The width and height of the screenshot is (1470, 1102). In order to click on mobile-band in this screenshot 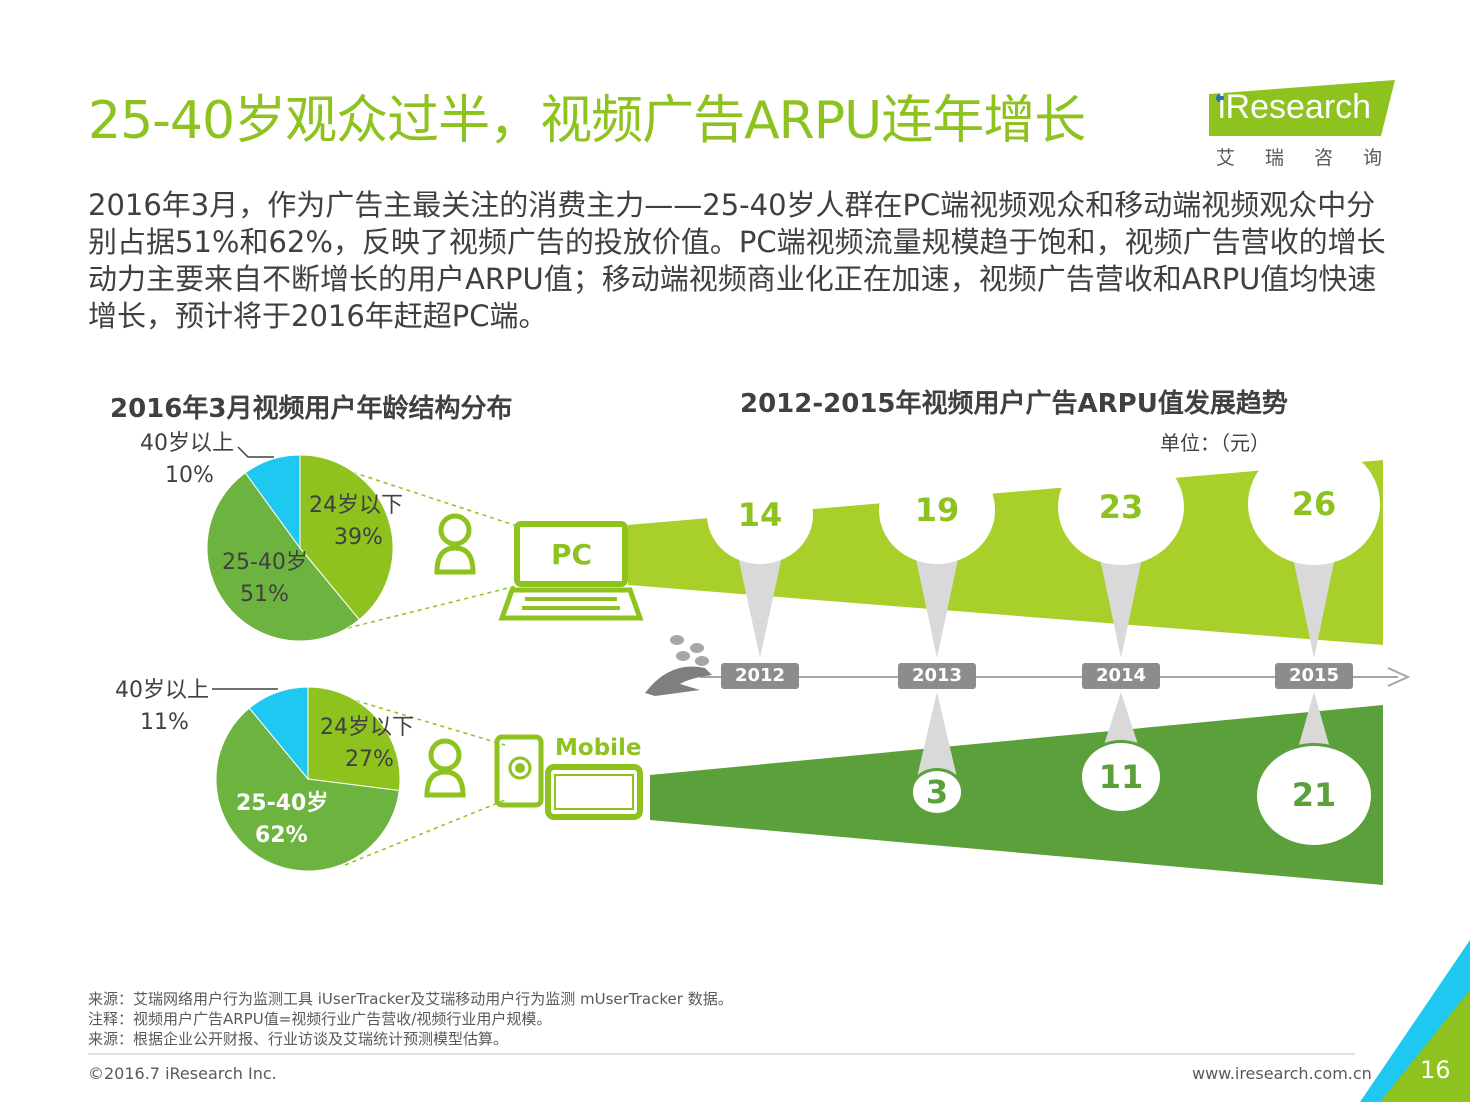, I will do `click(1016, 795)`.